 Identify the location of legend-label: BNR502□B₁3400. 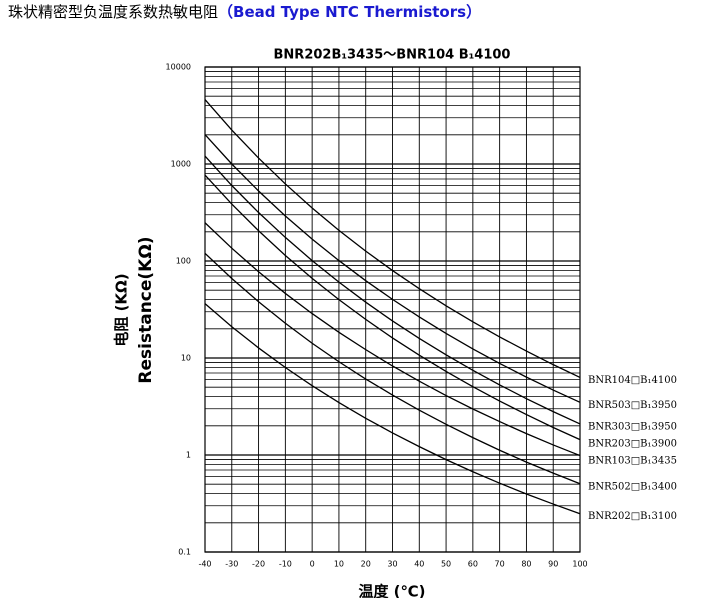
(632, 486).